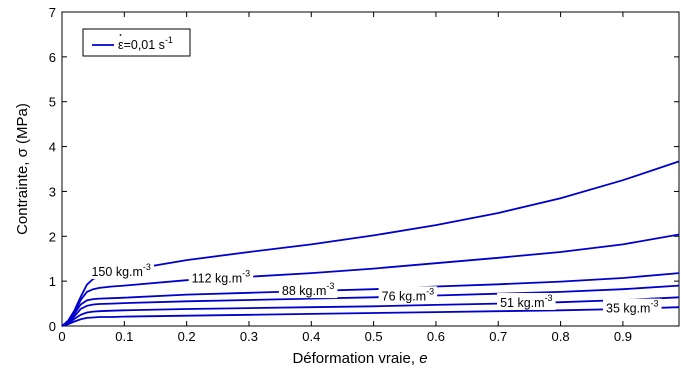  I want to click on curve-label-text: 112 kg.m-3, so click(221, 276).